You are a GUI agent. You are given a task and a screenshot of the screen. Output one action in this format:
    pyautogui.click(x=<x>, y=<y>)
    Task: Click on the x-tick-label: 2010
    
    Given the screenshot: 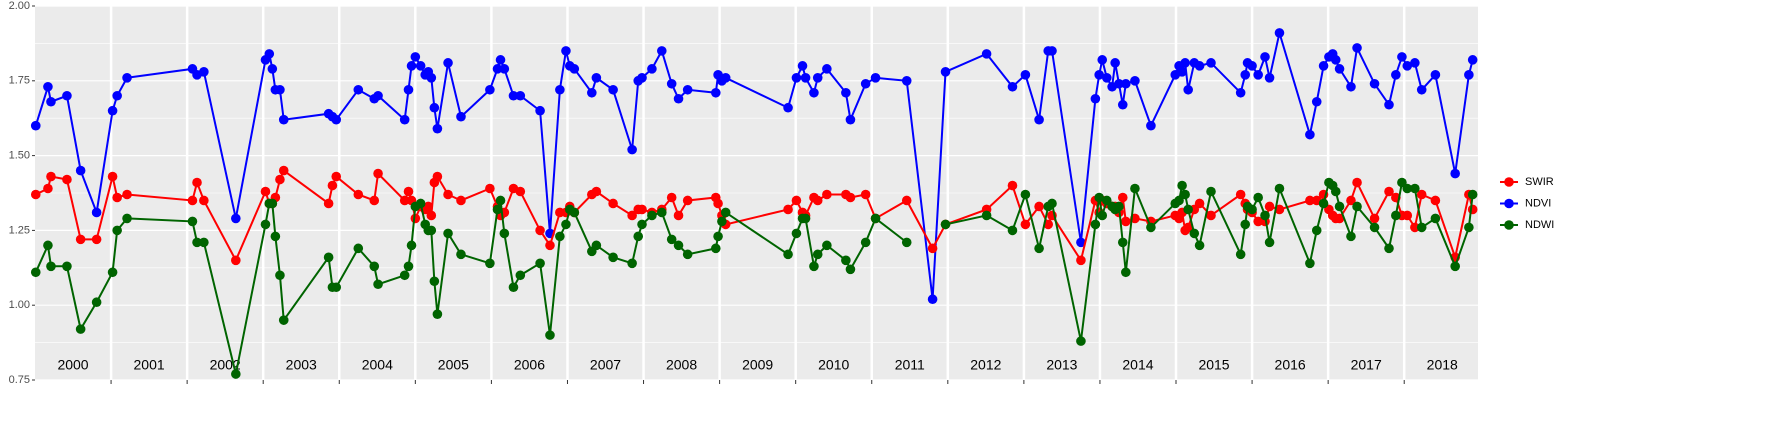 What is the action you would take?
    pyautogui.click(x=833, y=365)
    